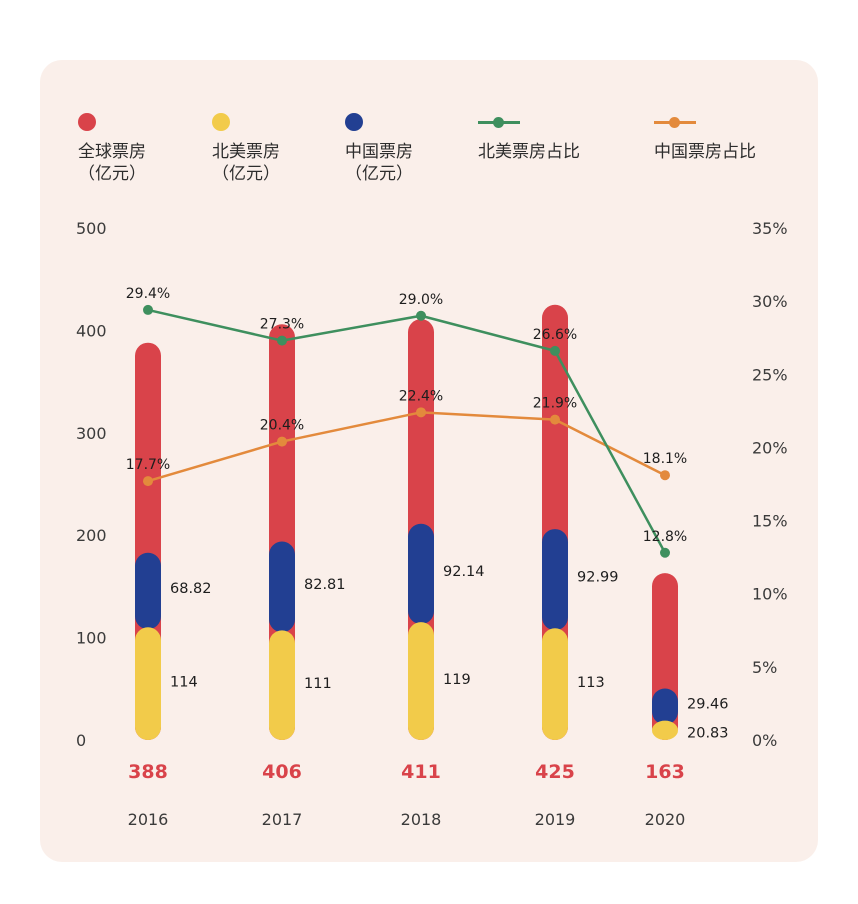 Image resolution: width=858 pixels, height=904 pixels. I want to click on label-na-share-2020: 12.8%, so click(665, 537).